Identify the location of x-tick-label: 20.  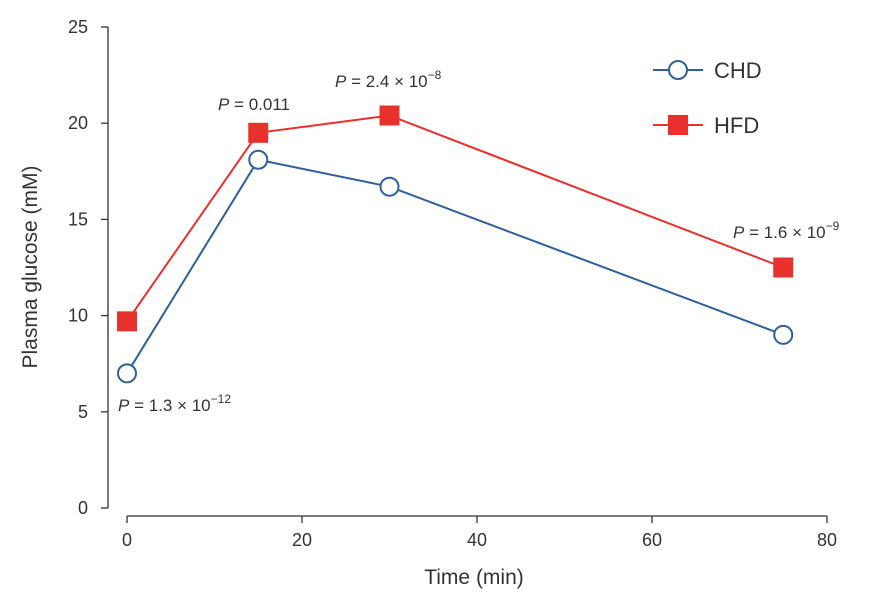
(302, 540).